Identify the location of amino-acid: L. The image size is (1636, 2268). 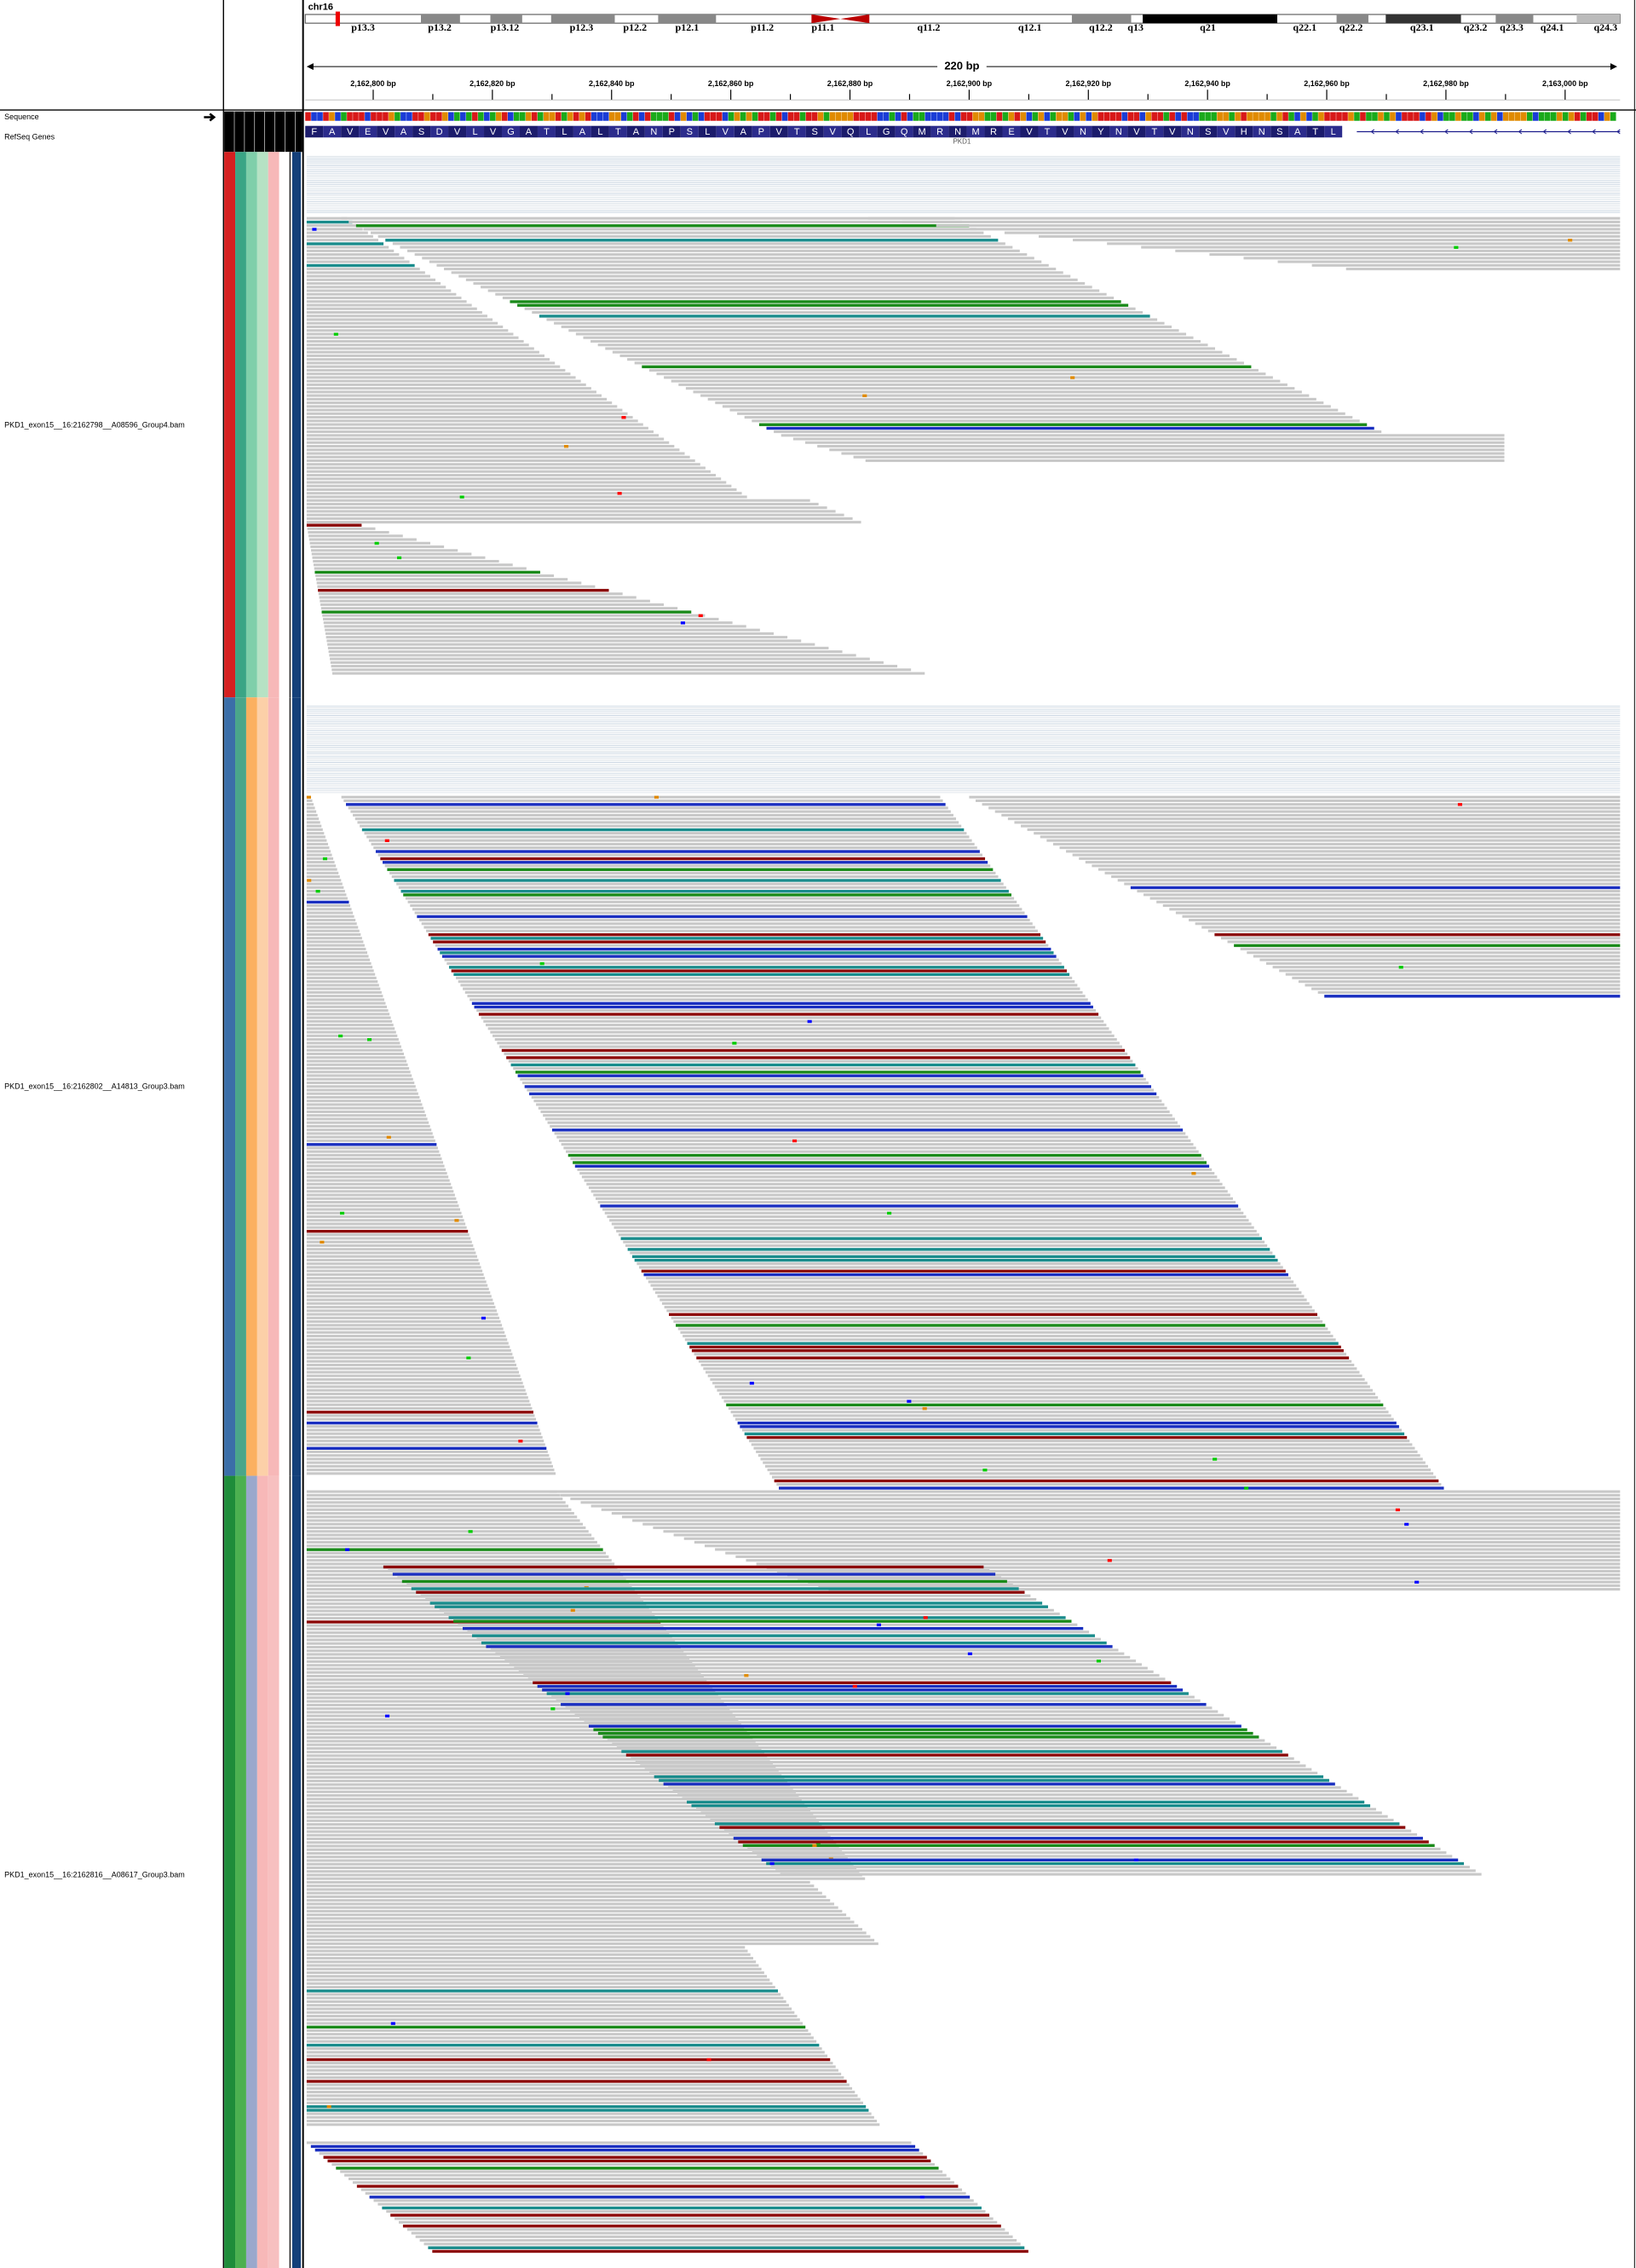
(599, 132).